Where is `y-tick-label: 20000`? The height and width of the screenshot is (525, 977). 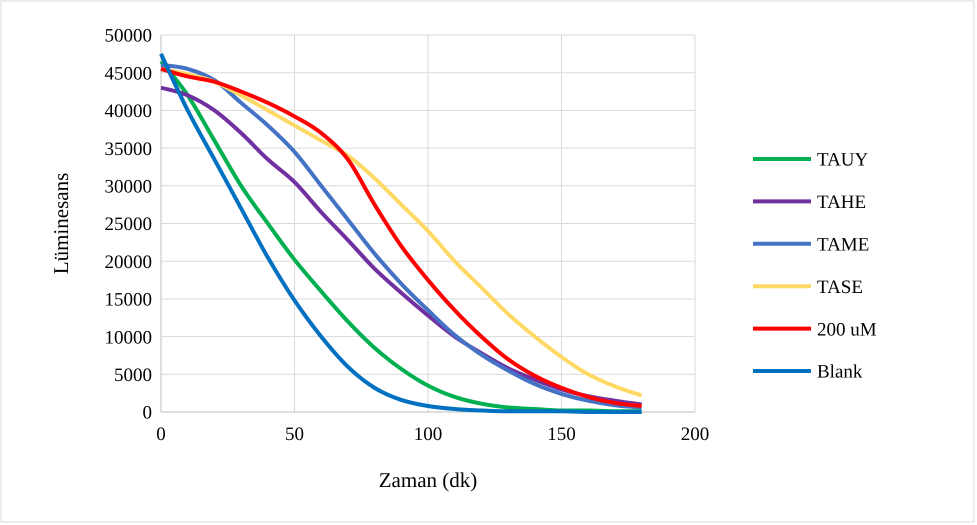 y-tick-label: 20000 is located at coordinates (128, 262).